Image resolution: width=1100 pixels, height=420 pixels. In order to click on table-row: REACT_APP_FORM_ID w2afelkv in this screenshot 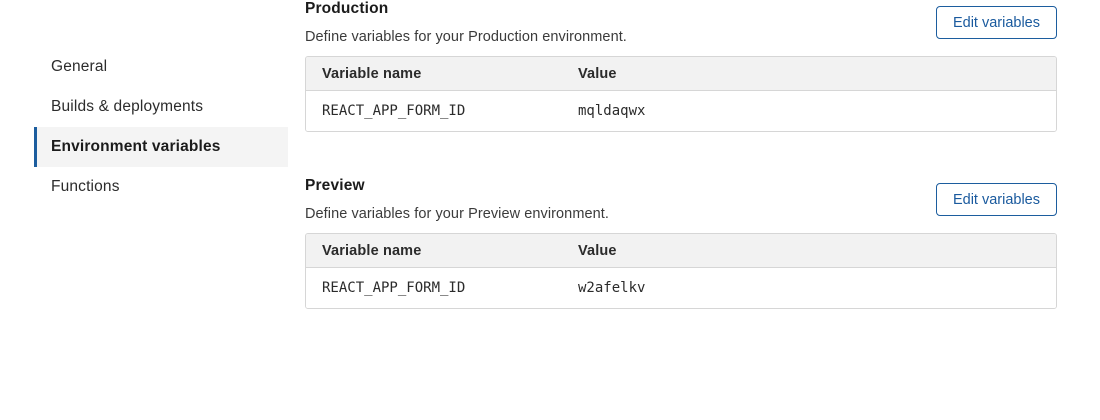, I will do `click(681, 288)`.